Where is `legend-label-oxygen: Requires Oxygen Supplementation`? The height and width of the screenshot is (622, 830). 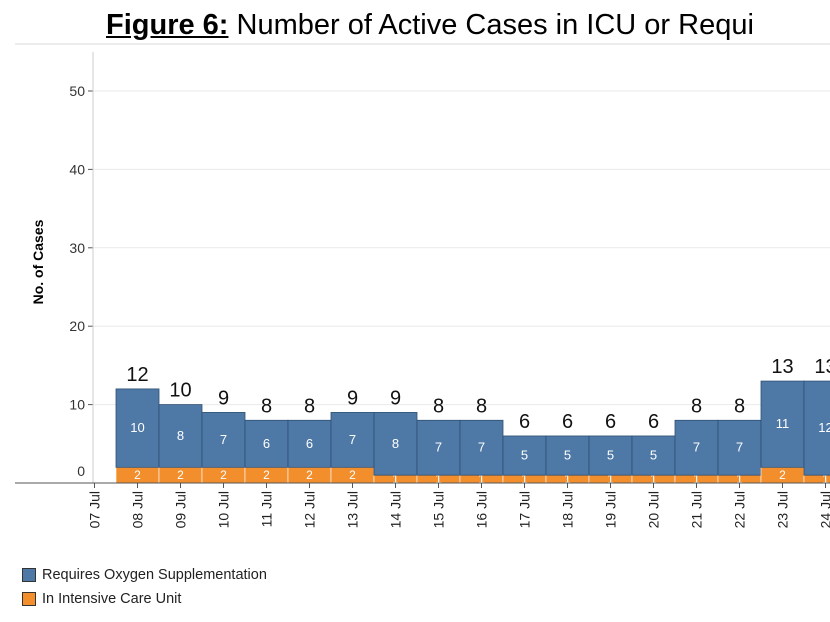 legend-label-oxygen: Requires Oxygen Supplementation is located at coordinates (154, 575).